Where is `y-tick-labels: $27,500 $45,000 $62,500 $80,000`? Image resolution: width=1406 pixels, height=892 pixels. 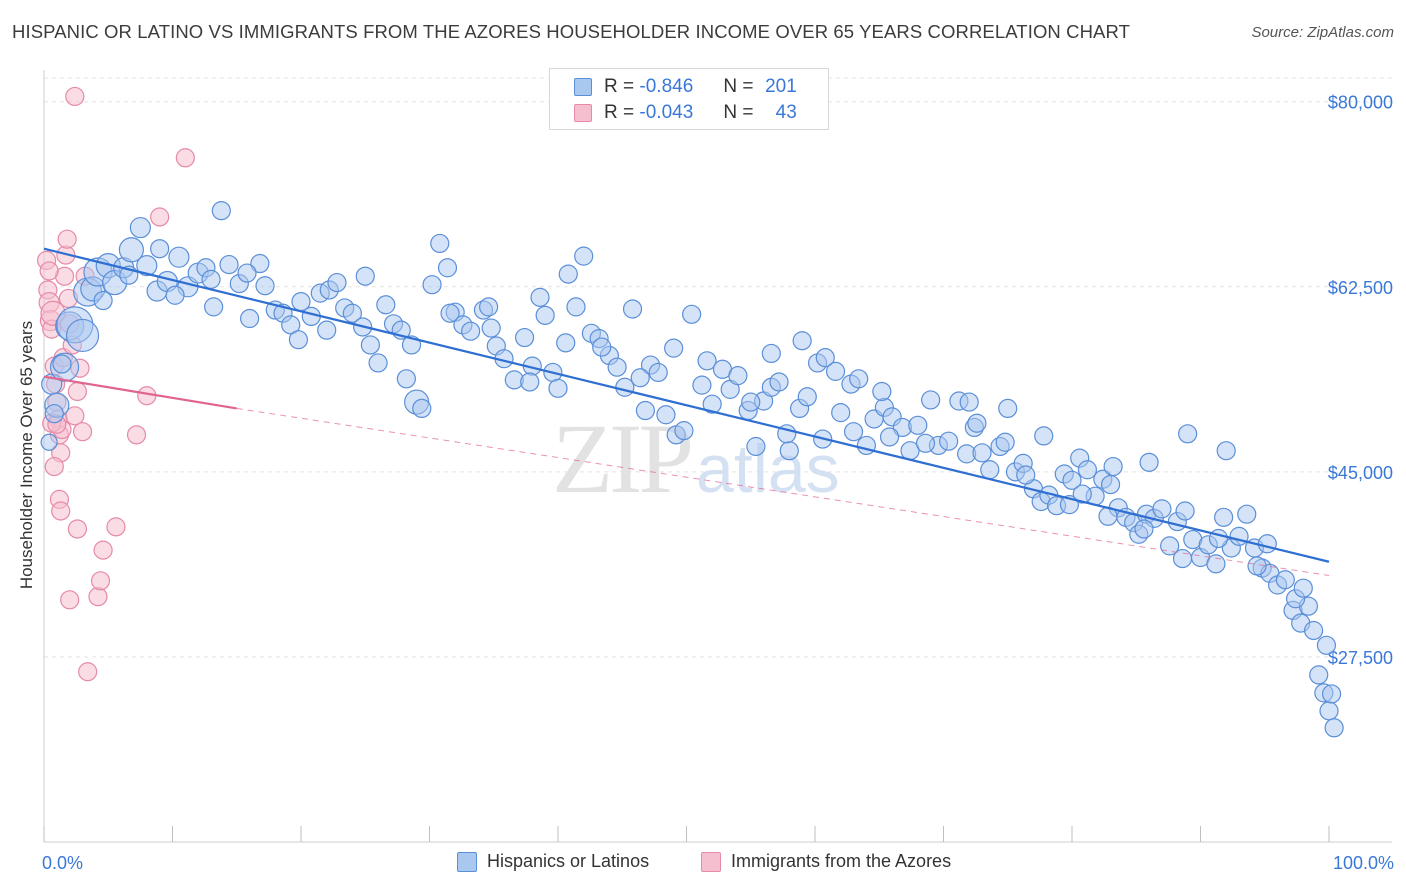
y-tick-labels: $27,500 $45,000 $62,500 $80,000 is located at coordinates (1360, 380).